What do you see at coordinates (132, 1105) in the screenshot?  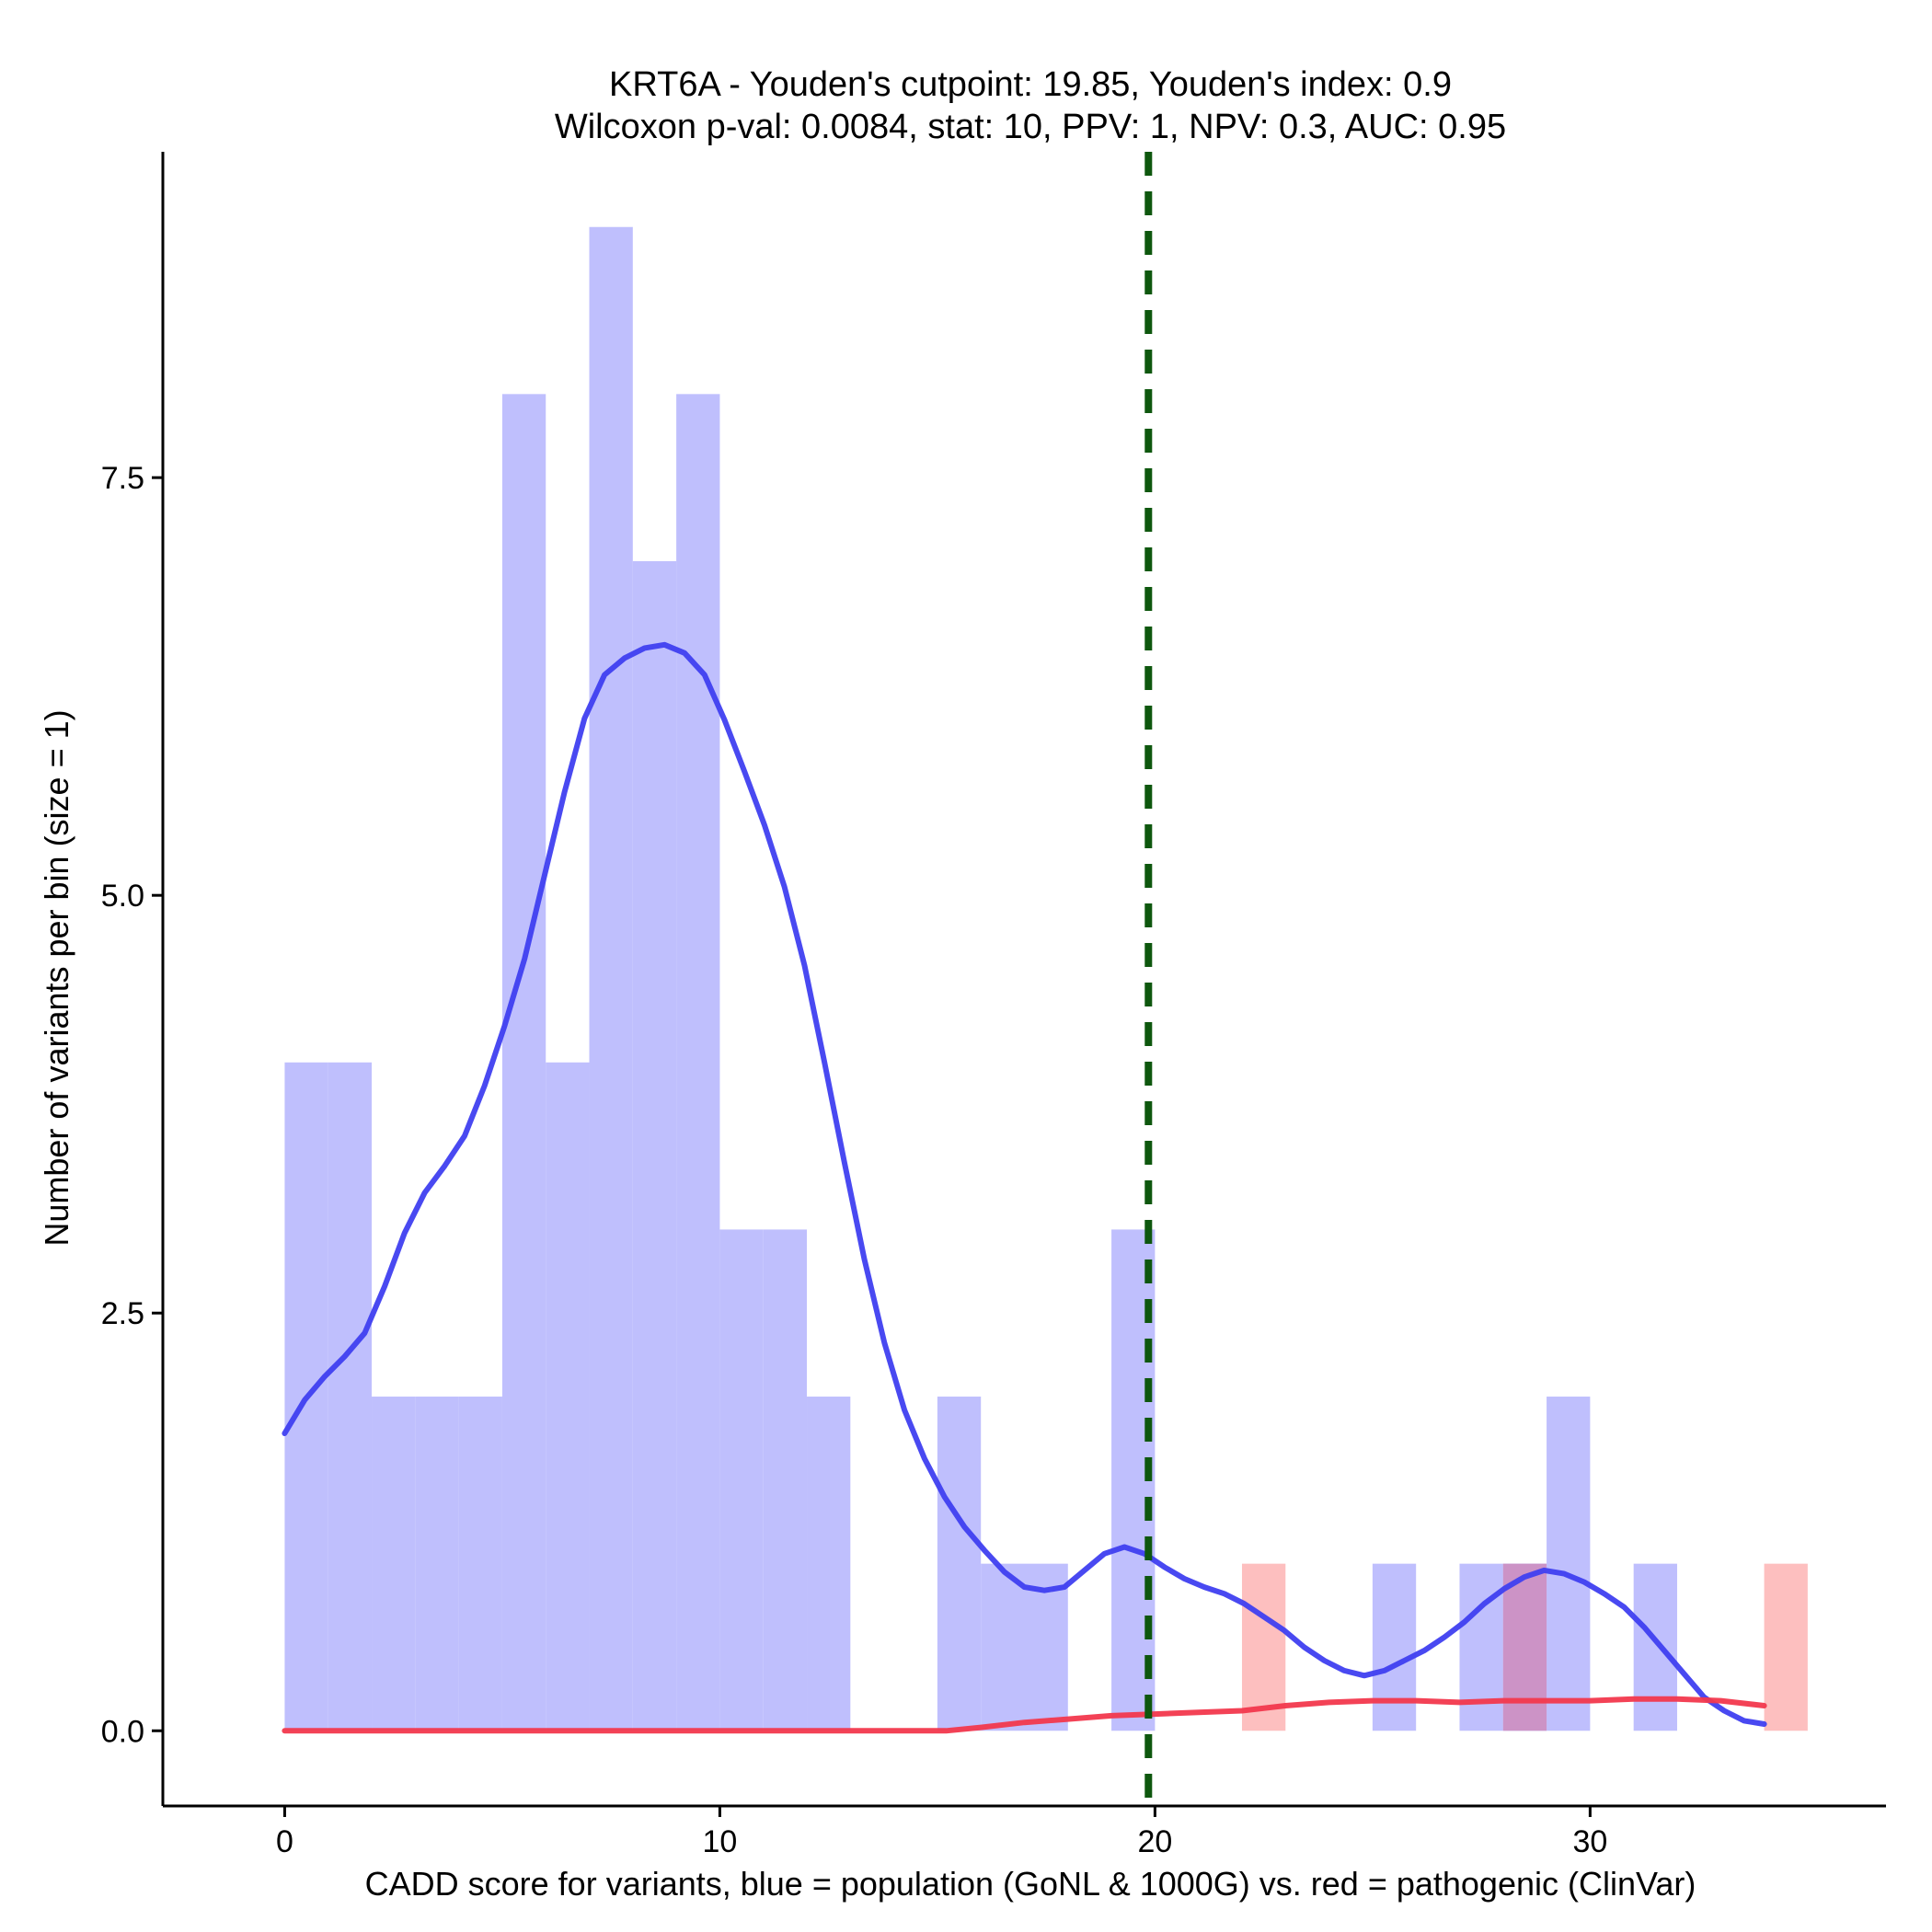 I see `y-axis-ticks: 0.0 2.5 5.0 7.5` at bounding box center [132, 1105].